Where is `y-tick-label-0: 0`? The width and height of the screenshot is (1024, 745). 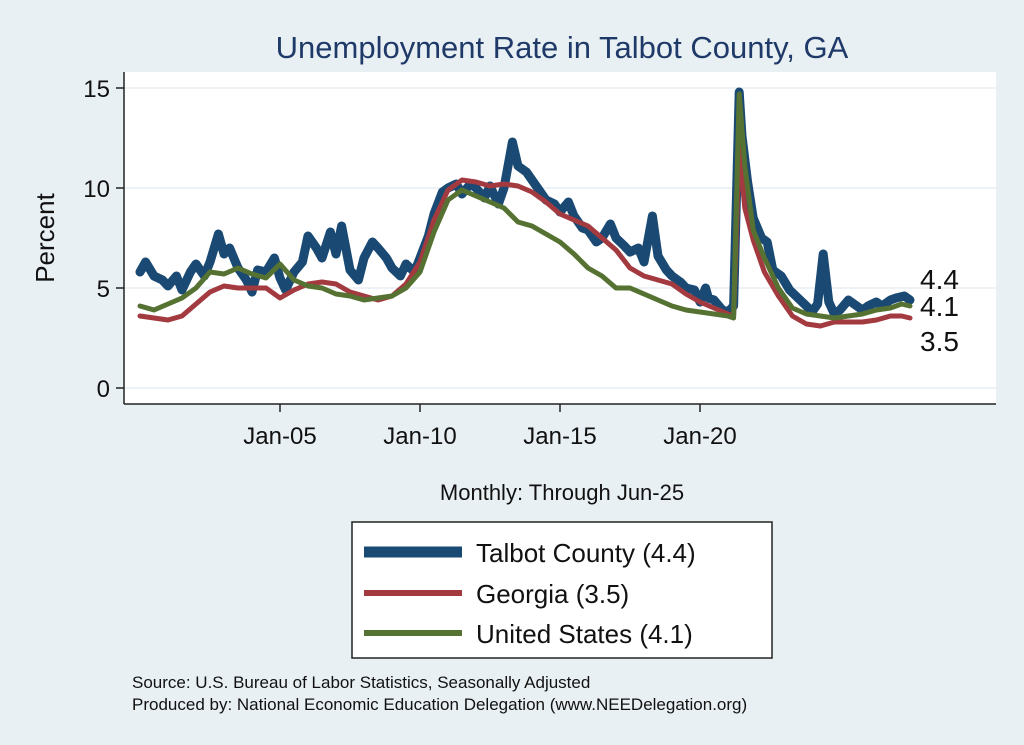 y-tick-label-0: 0 is located at coordinates (103, 389).